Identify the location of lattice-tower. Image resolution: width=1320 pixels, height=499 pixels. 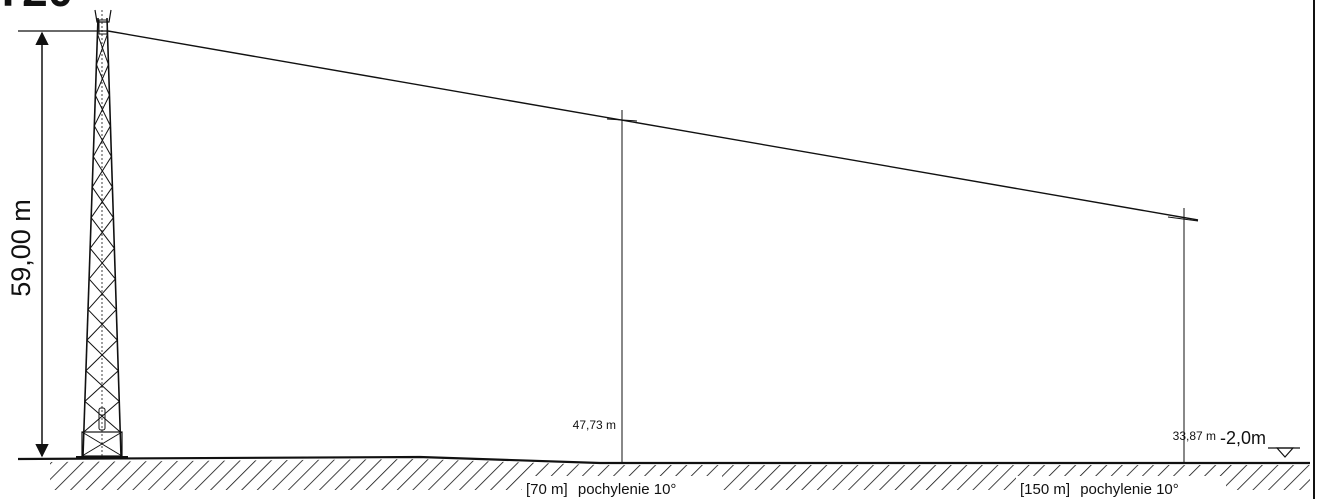
(102, 233).